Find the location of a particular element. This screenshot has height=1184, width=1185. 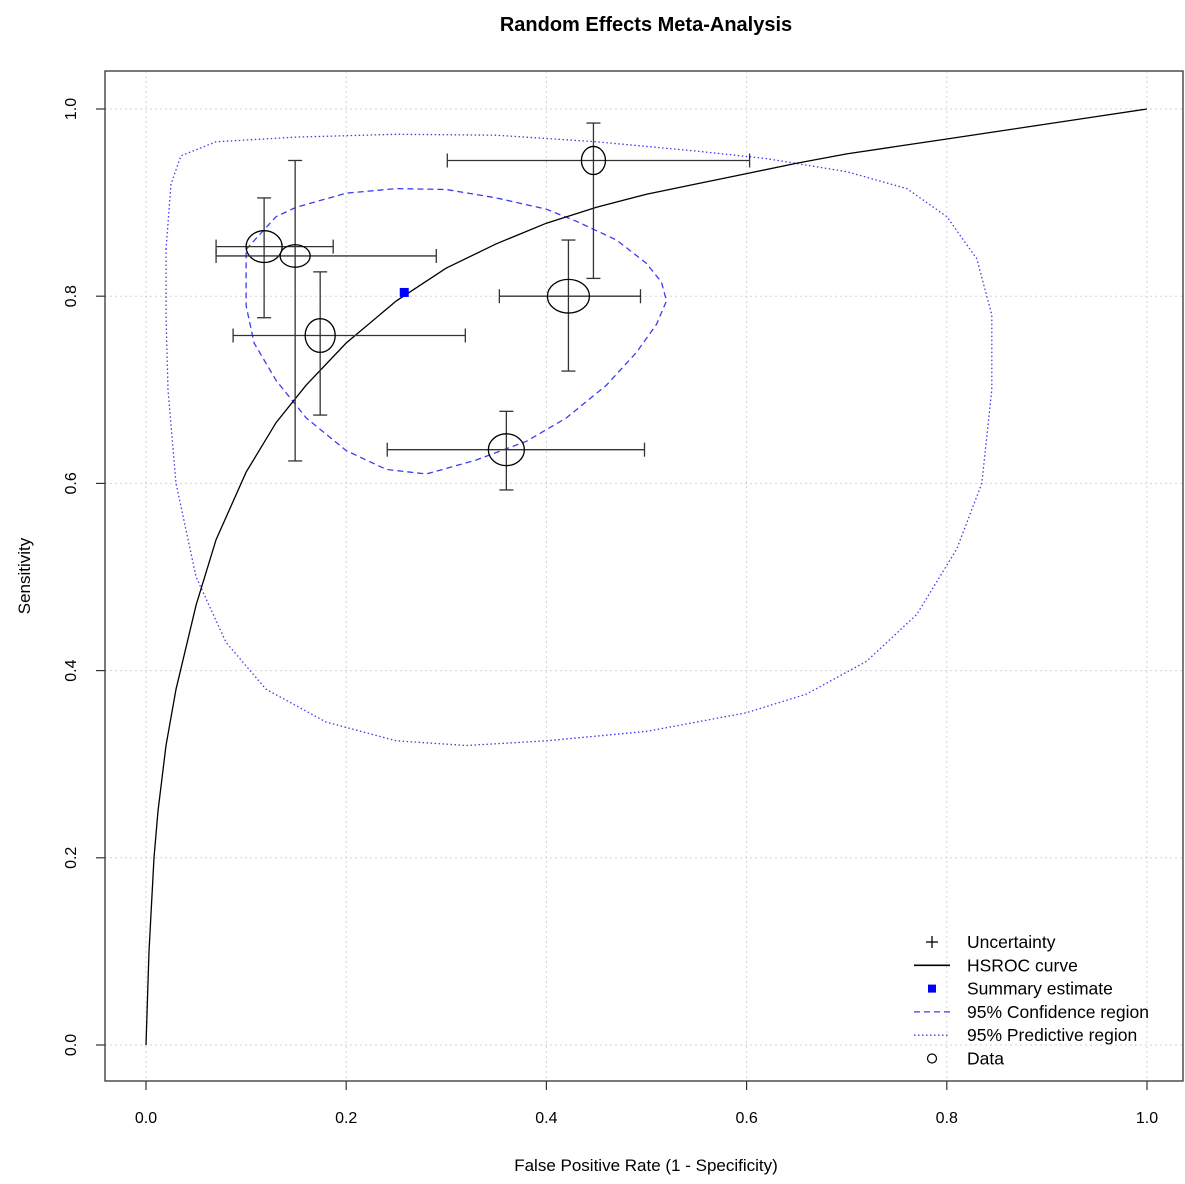

legend-label: 95% Confidence region is located at coordinates (1058, 1012).